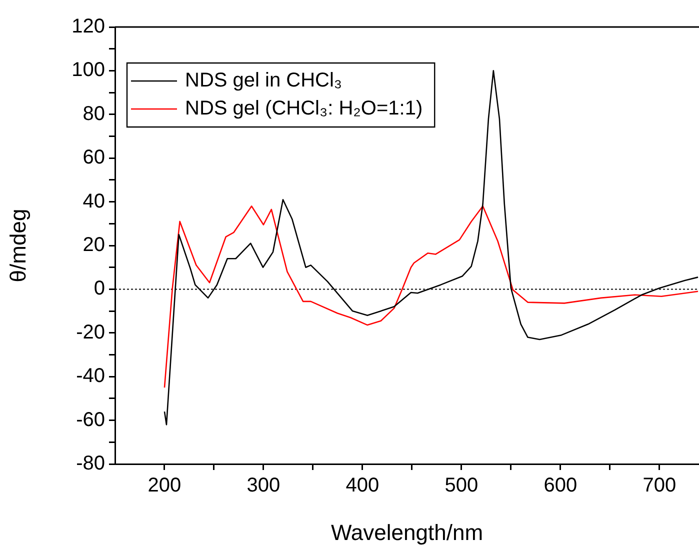 Image resolution: width=699 pixels, height=553 pixels. Describe the element at coordinates (263, 81) in the screenshot. I see `legend-label: NDS gel in CHCl₃` at that location.